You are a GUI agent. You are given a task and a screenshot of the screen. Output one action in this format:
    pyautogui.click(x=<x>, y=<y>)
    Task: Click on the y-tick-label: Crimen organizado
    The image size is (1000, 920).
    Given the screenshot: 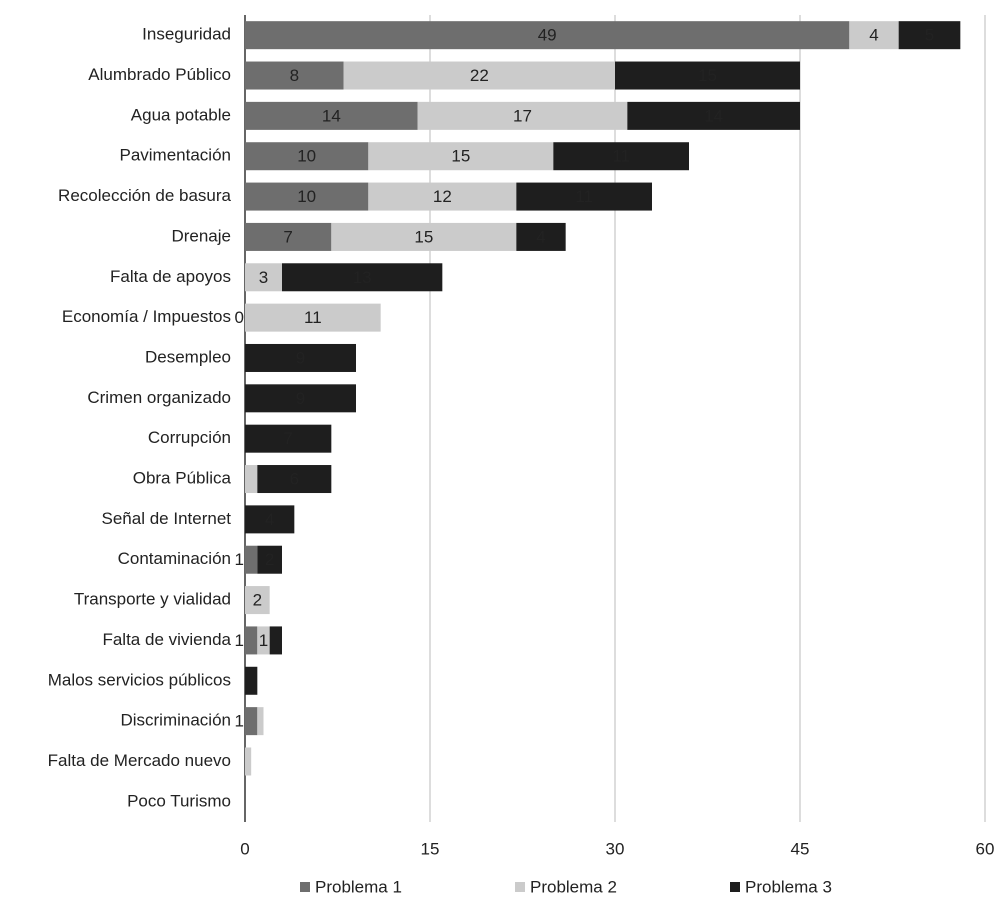 What is the action you would take?
    pyautogui.click(x=159, y=397)
    